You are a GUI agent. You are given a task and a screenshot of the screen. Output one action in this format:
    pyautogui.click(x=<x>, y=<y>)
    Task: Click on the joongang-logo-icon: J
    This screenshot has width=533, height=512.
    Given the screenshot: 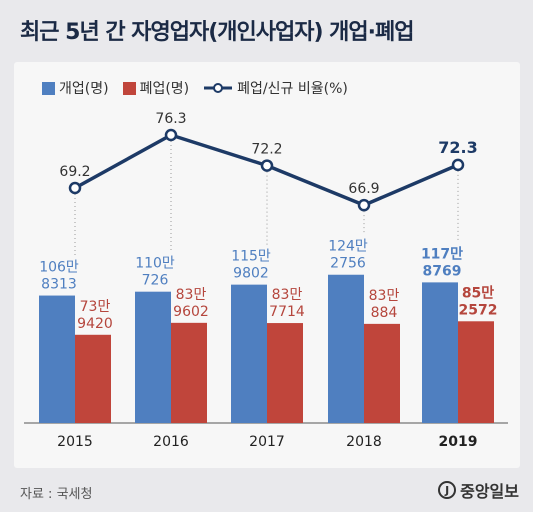 What is the action you would take?
    pyautogui.click(x=447, y=490)
    